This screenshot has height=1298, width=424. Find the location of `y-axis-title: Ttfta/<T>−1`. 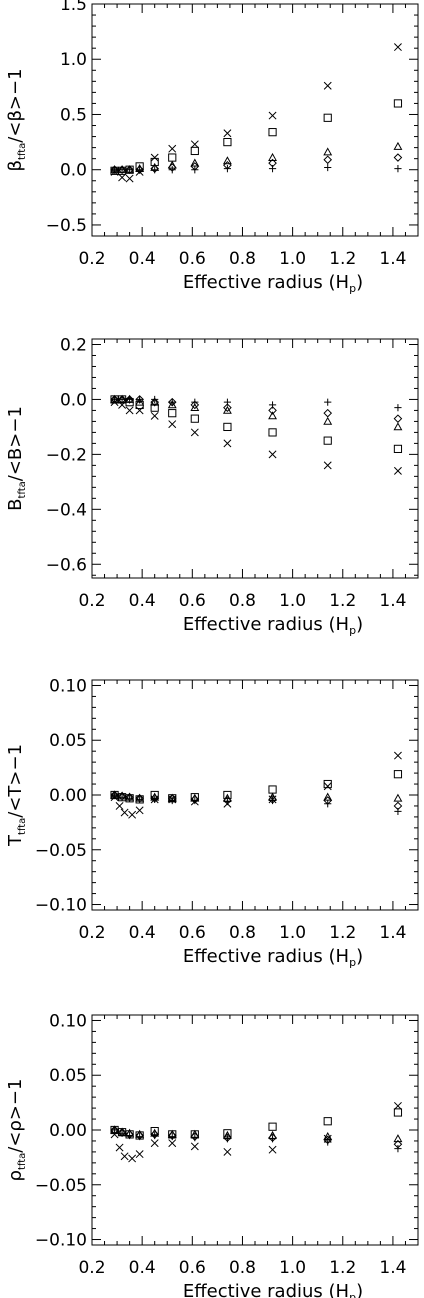

y-axis-title: Ttfta/<T>−1 is located at coordinates (16, 795).